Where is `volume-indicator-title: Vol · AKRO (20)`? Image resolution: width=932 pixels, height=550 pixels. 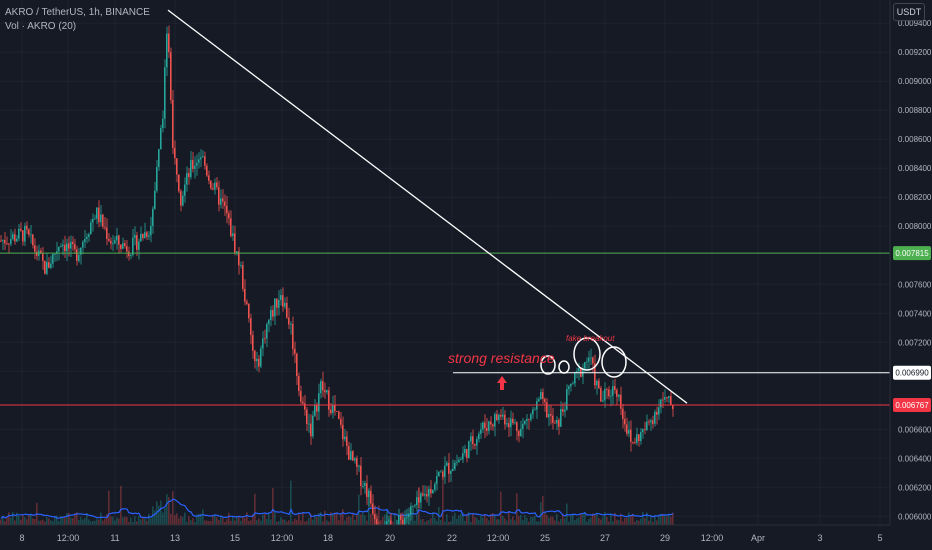 volume-indicator-title: Vol · AKRO (20) is located at coordinates (41, 26).